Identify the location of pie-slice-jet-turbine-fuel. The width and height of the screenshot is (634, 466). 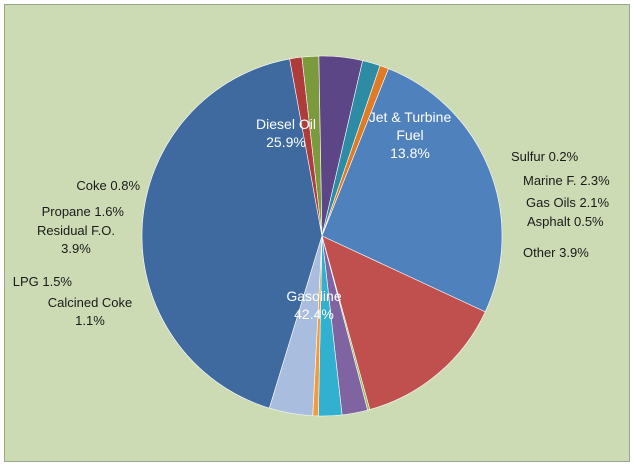
(403, 322).